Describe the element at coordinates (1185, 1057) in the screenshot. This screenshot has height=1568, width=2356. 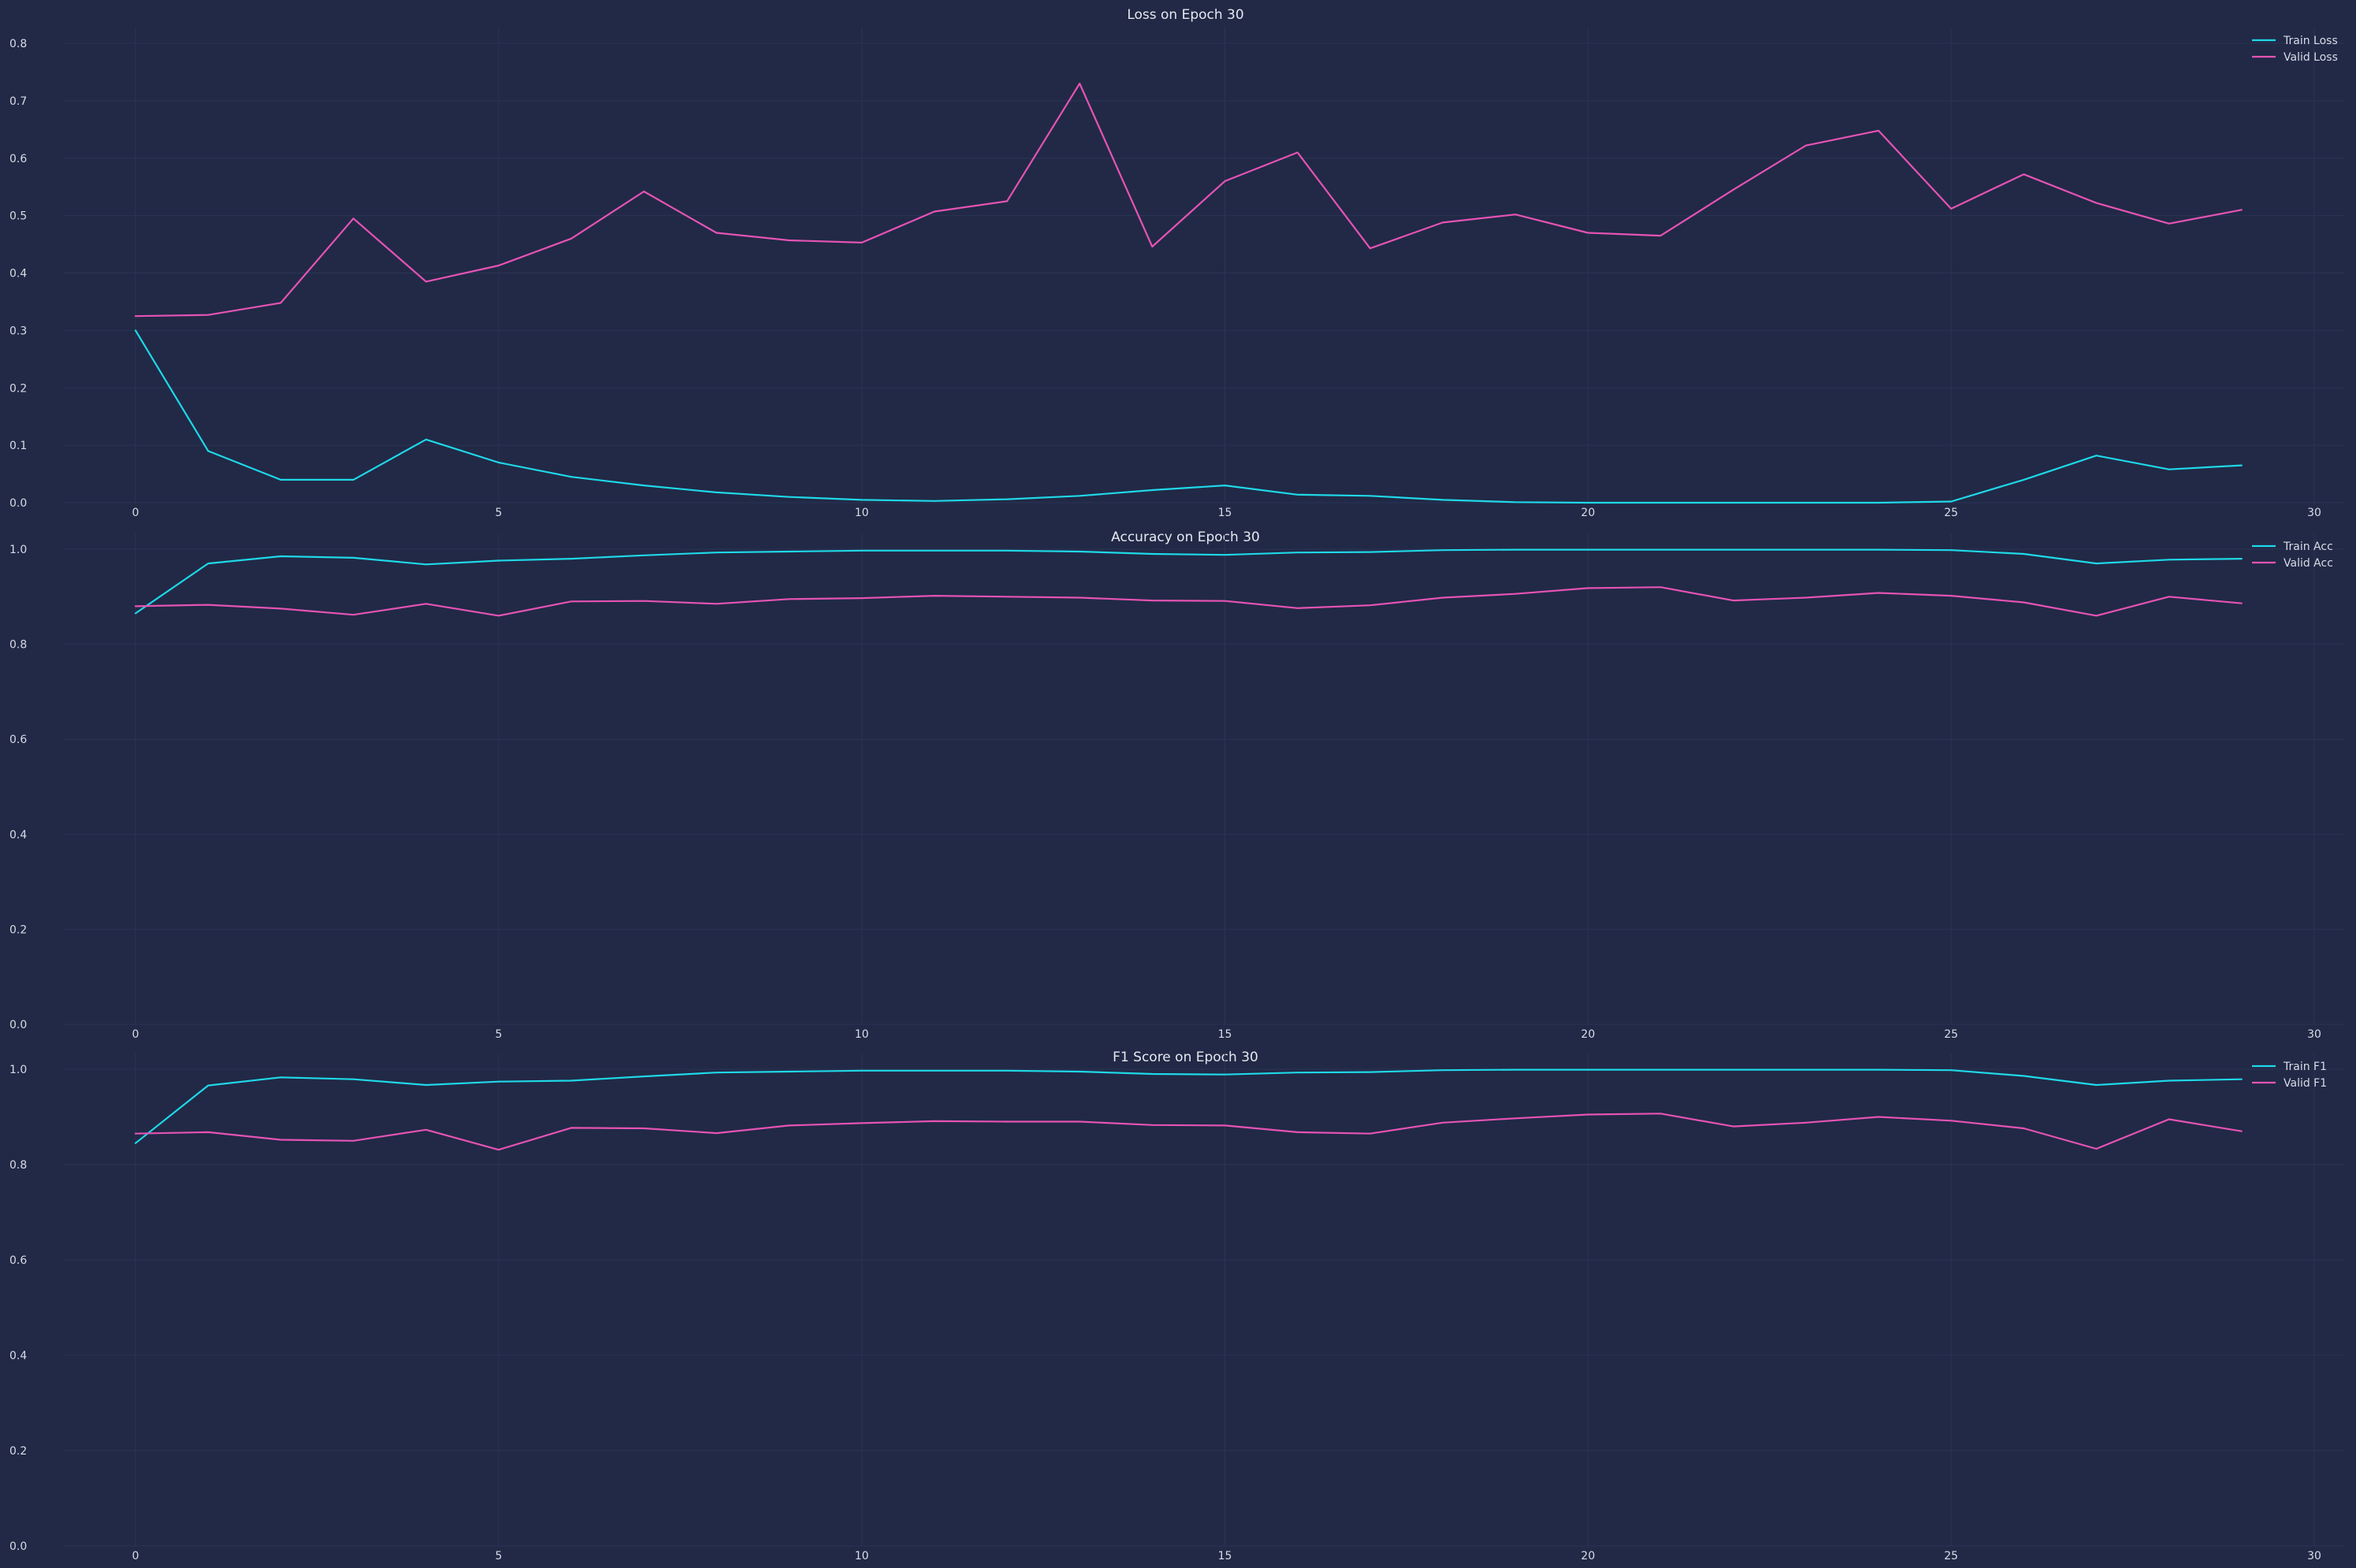
I see `chart-title: F1 Score on Epoch 30` at that location.